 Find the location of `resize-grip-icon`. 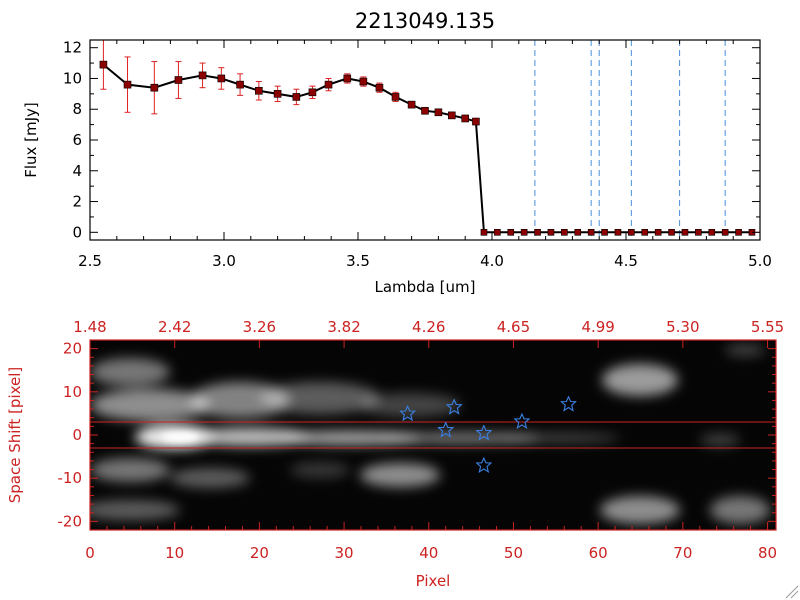

resize-grip-icon is located at coordinates (792, 592).